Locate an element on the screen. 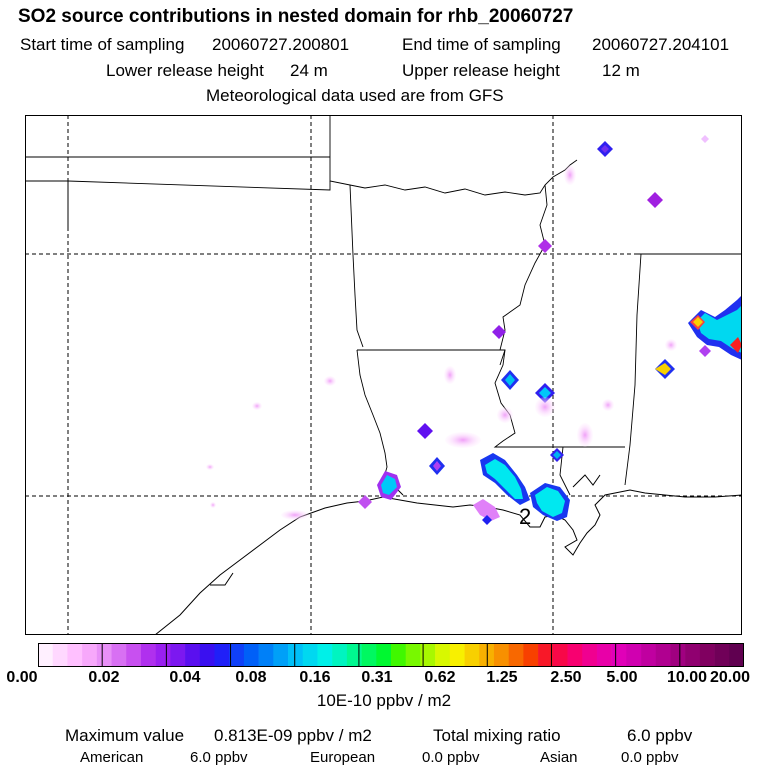 Image resolution: width=768 pixels, height=768 pixels. colorbar-tick-label: 0.62 is located at coordinates (440, 677).